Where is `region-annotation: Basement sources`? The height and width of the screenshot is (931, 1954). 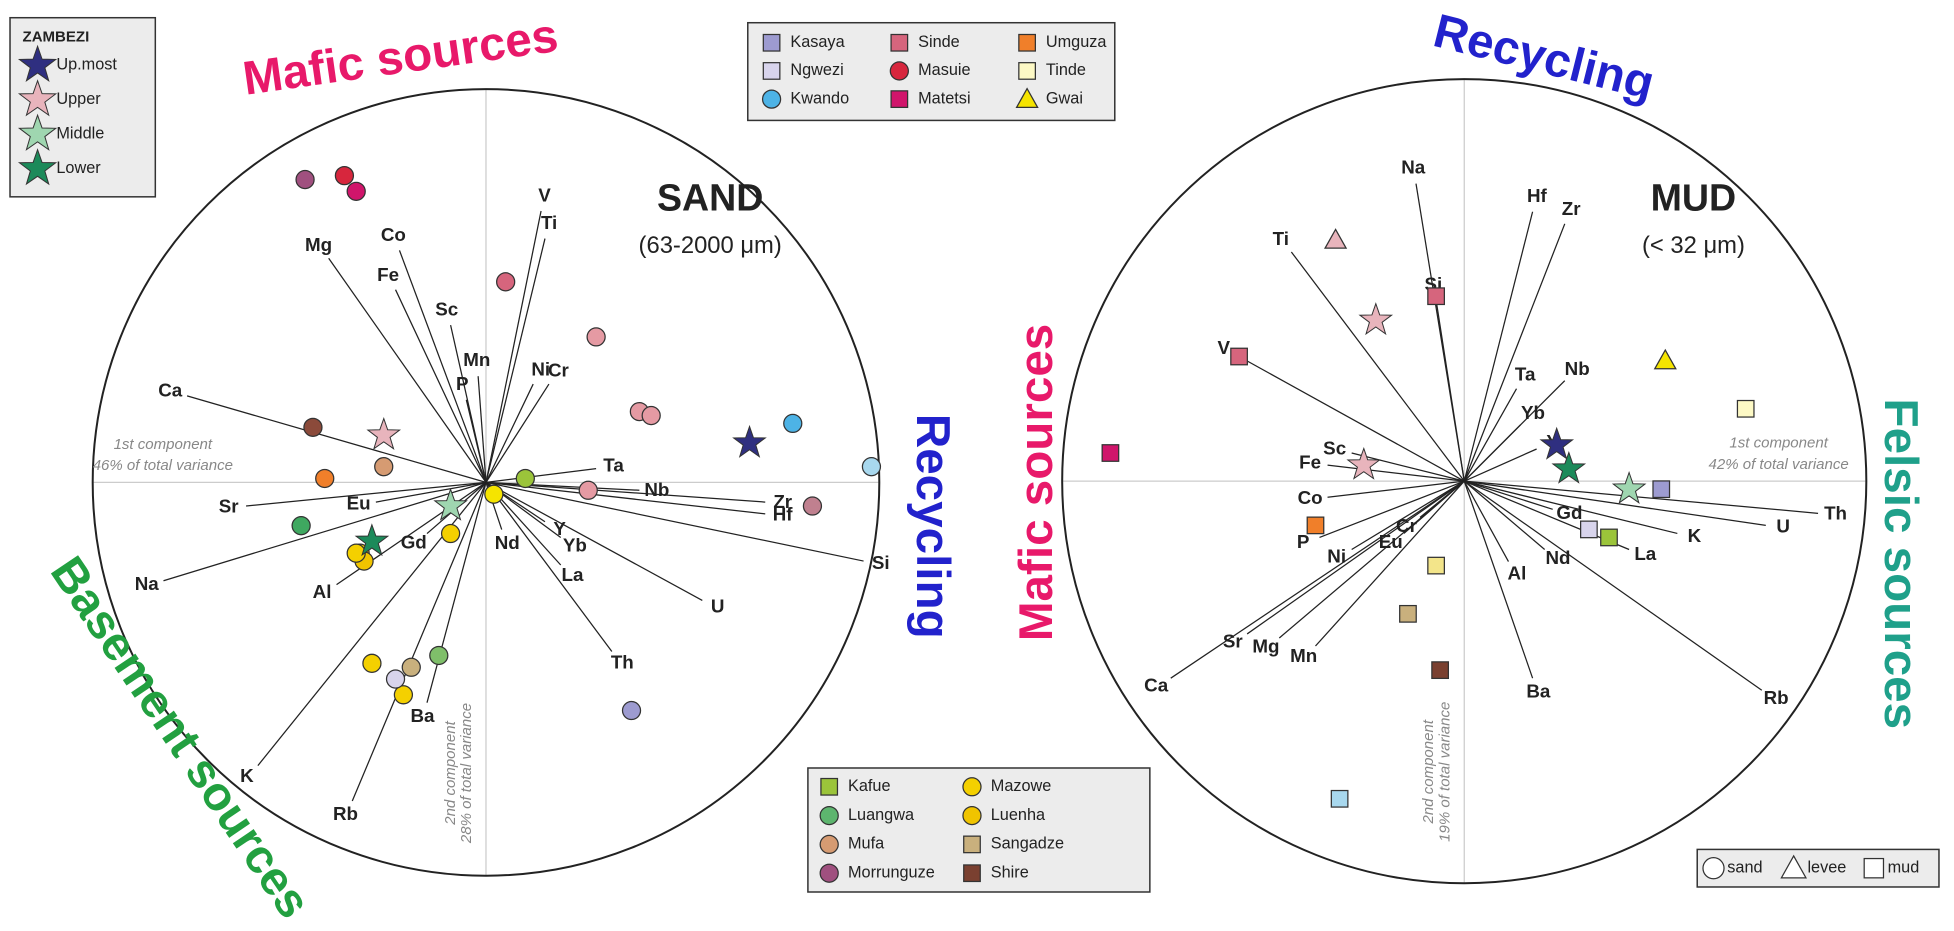
region-annotation: Basement sources is located at coordinates (180, 737).